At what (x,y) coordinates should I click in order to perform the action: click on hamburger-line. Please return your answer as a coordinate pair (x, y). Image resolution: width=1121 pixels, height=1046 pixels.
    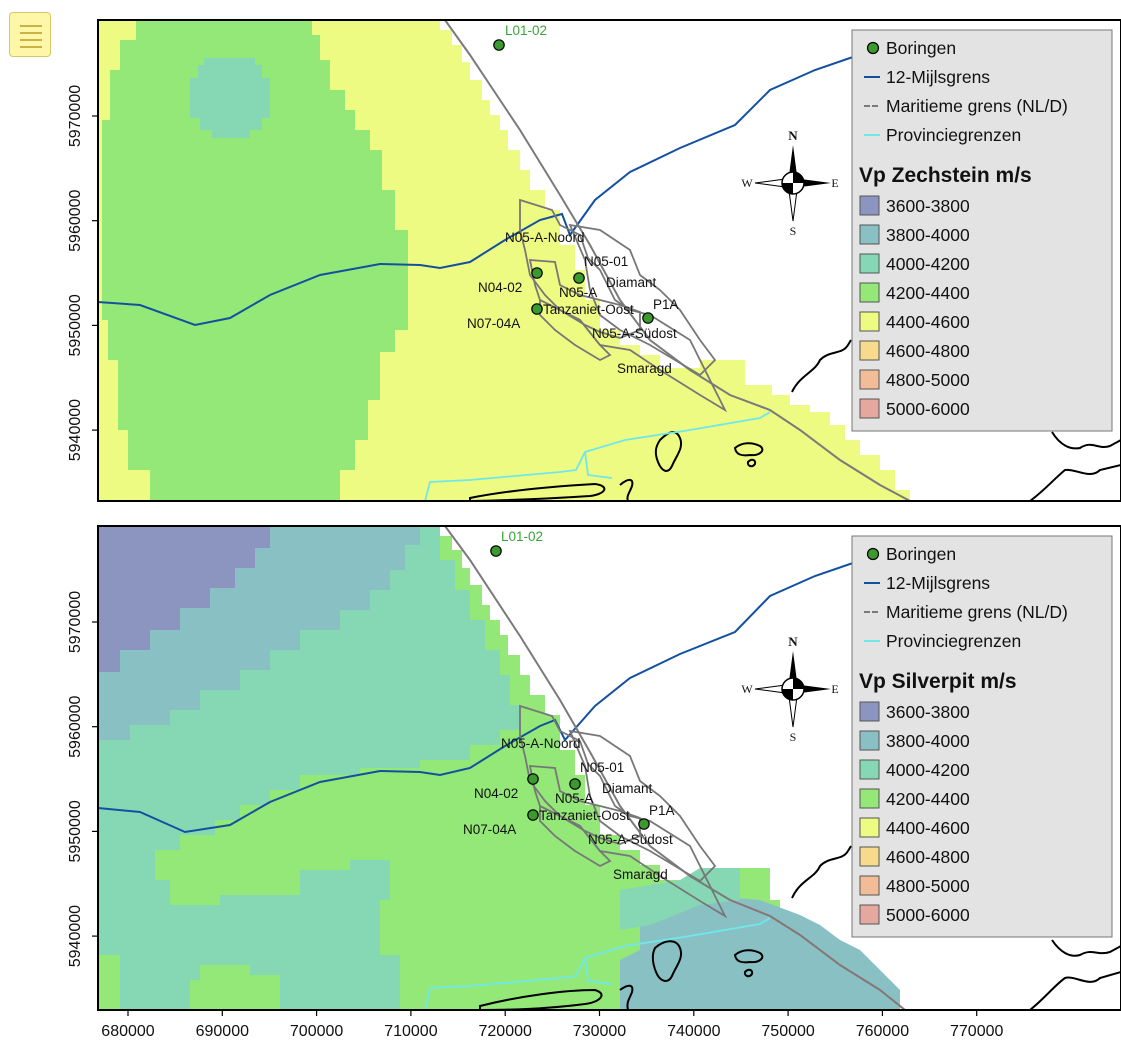
    Looking at the image, I should click on (31, 33).